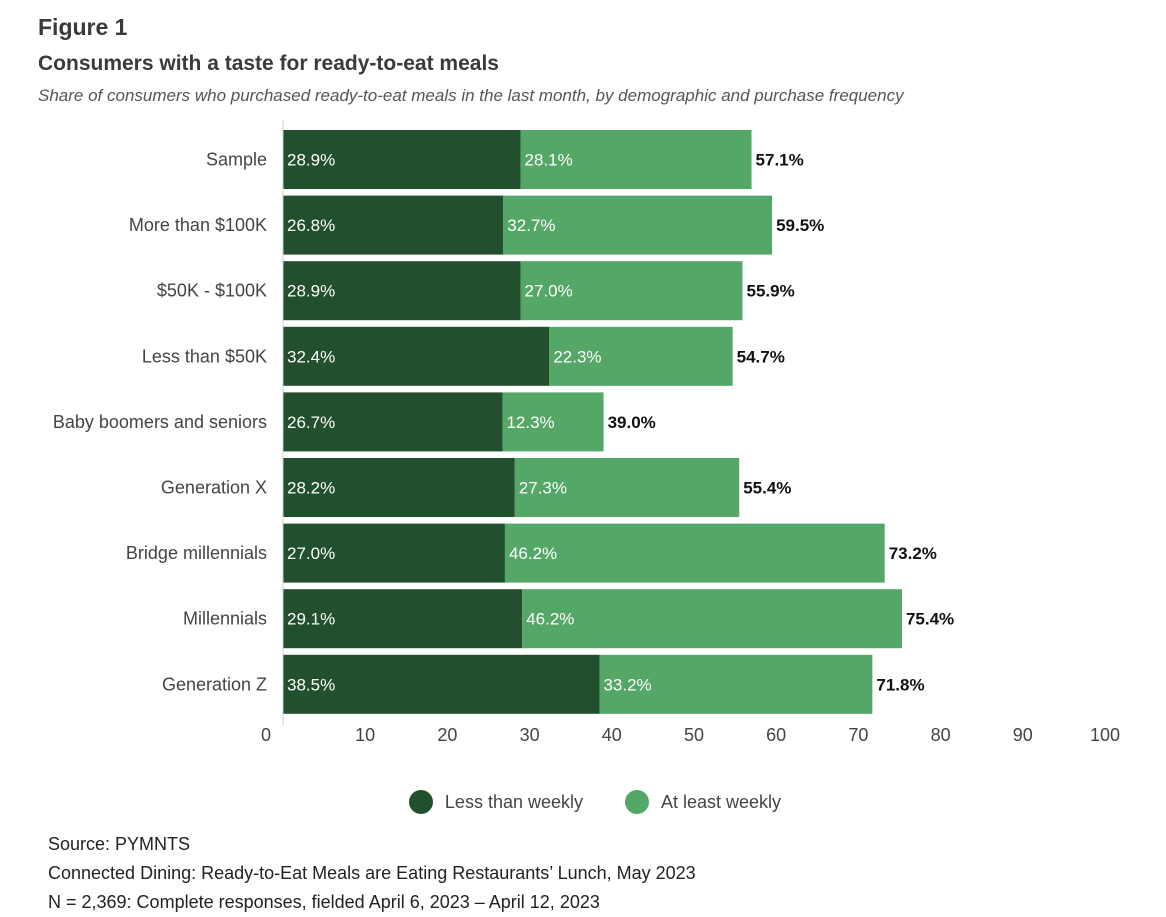  What do you see at coordinates (900, 684) in the screenshot?
I see `total-label-generation-z: 71.8%` at bounding box center [900, 684].